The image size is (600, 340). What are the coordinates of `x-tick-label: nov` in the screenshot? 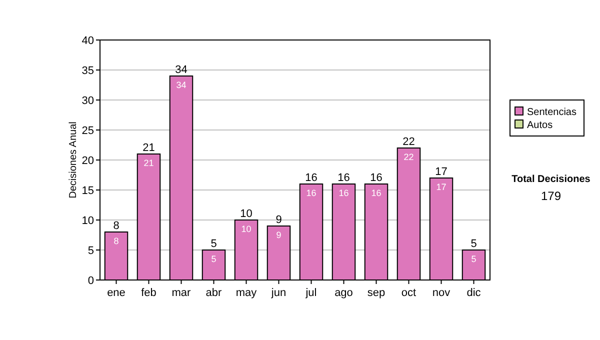 It's located at (441, 293).